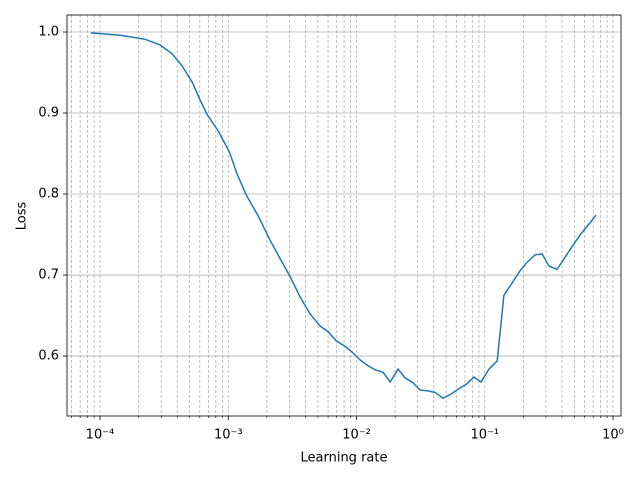  I want to click on y-tick-label: 1.0, so click(48, 32).